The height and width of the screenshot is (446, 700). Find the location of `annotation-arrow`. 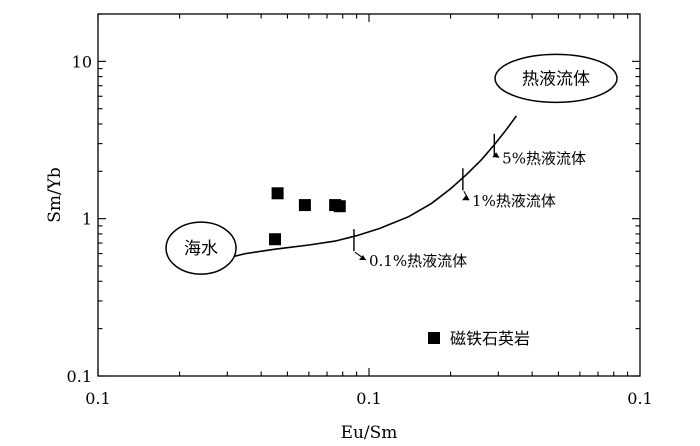

annotation-arrow is located at coordinates (466, 196).